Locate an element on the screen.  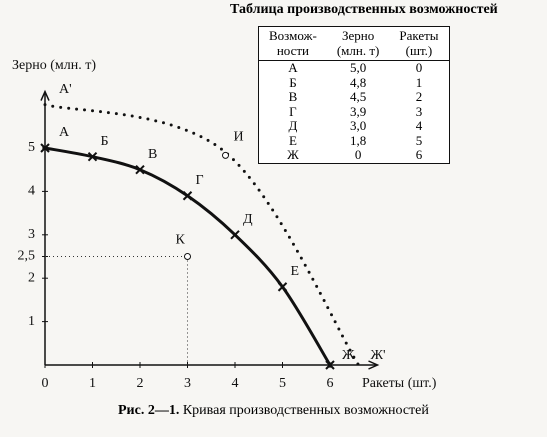
table-cell: А is located at coordinates (293, 67).